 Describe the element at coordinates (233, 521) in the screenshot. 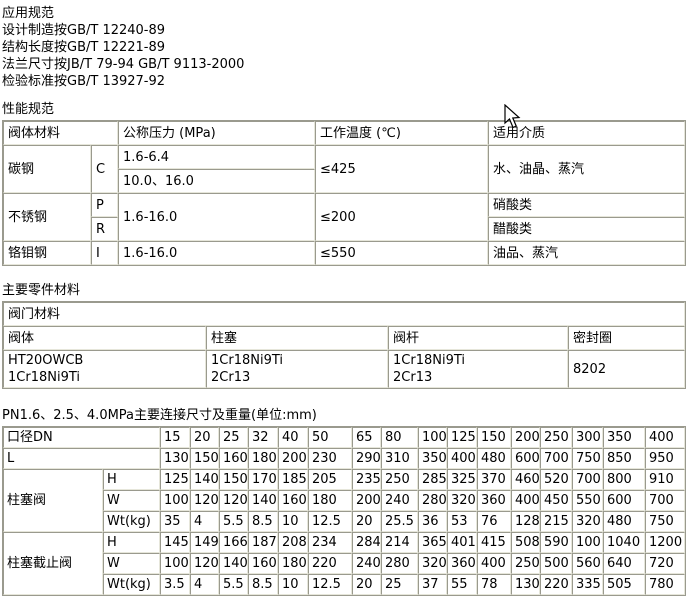

I see `value-cell: 5.5` at that location.